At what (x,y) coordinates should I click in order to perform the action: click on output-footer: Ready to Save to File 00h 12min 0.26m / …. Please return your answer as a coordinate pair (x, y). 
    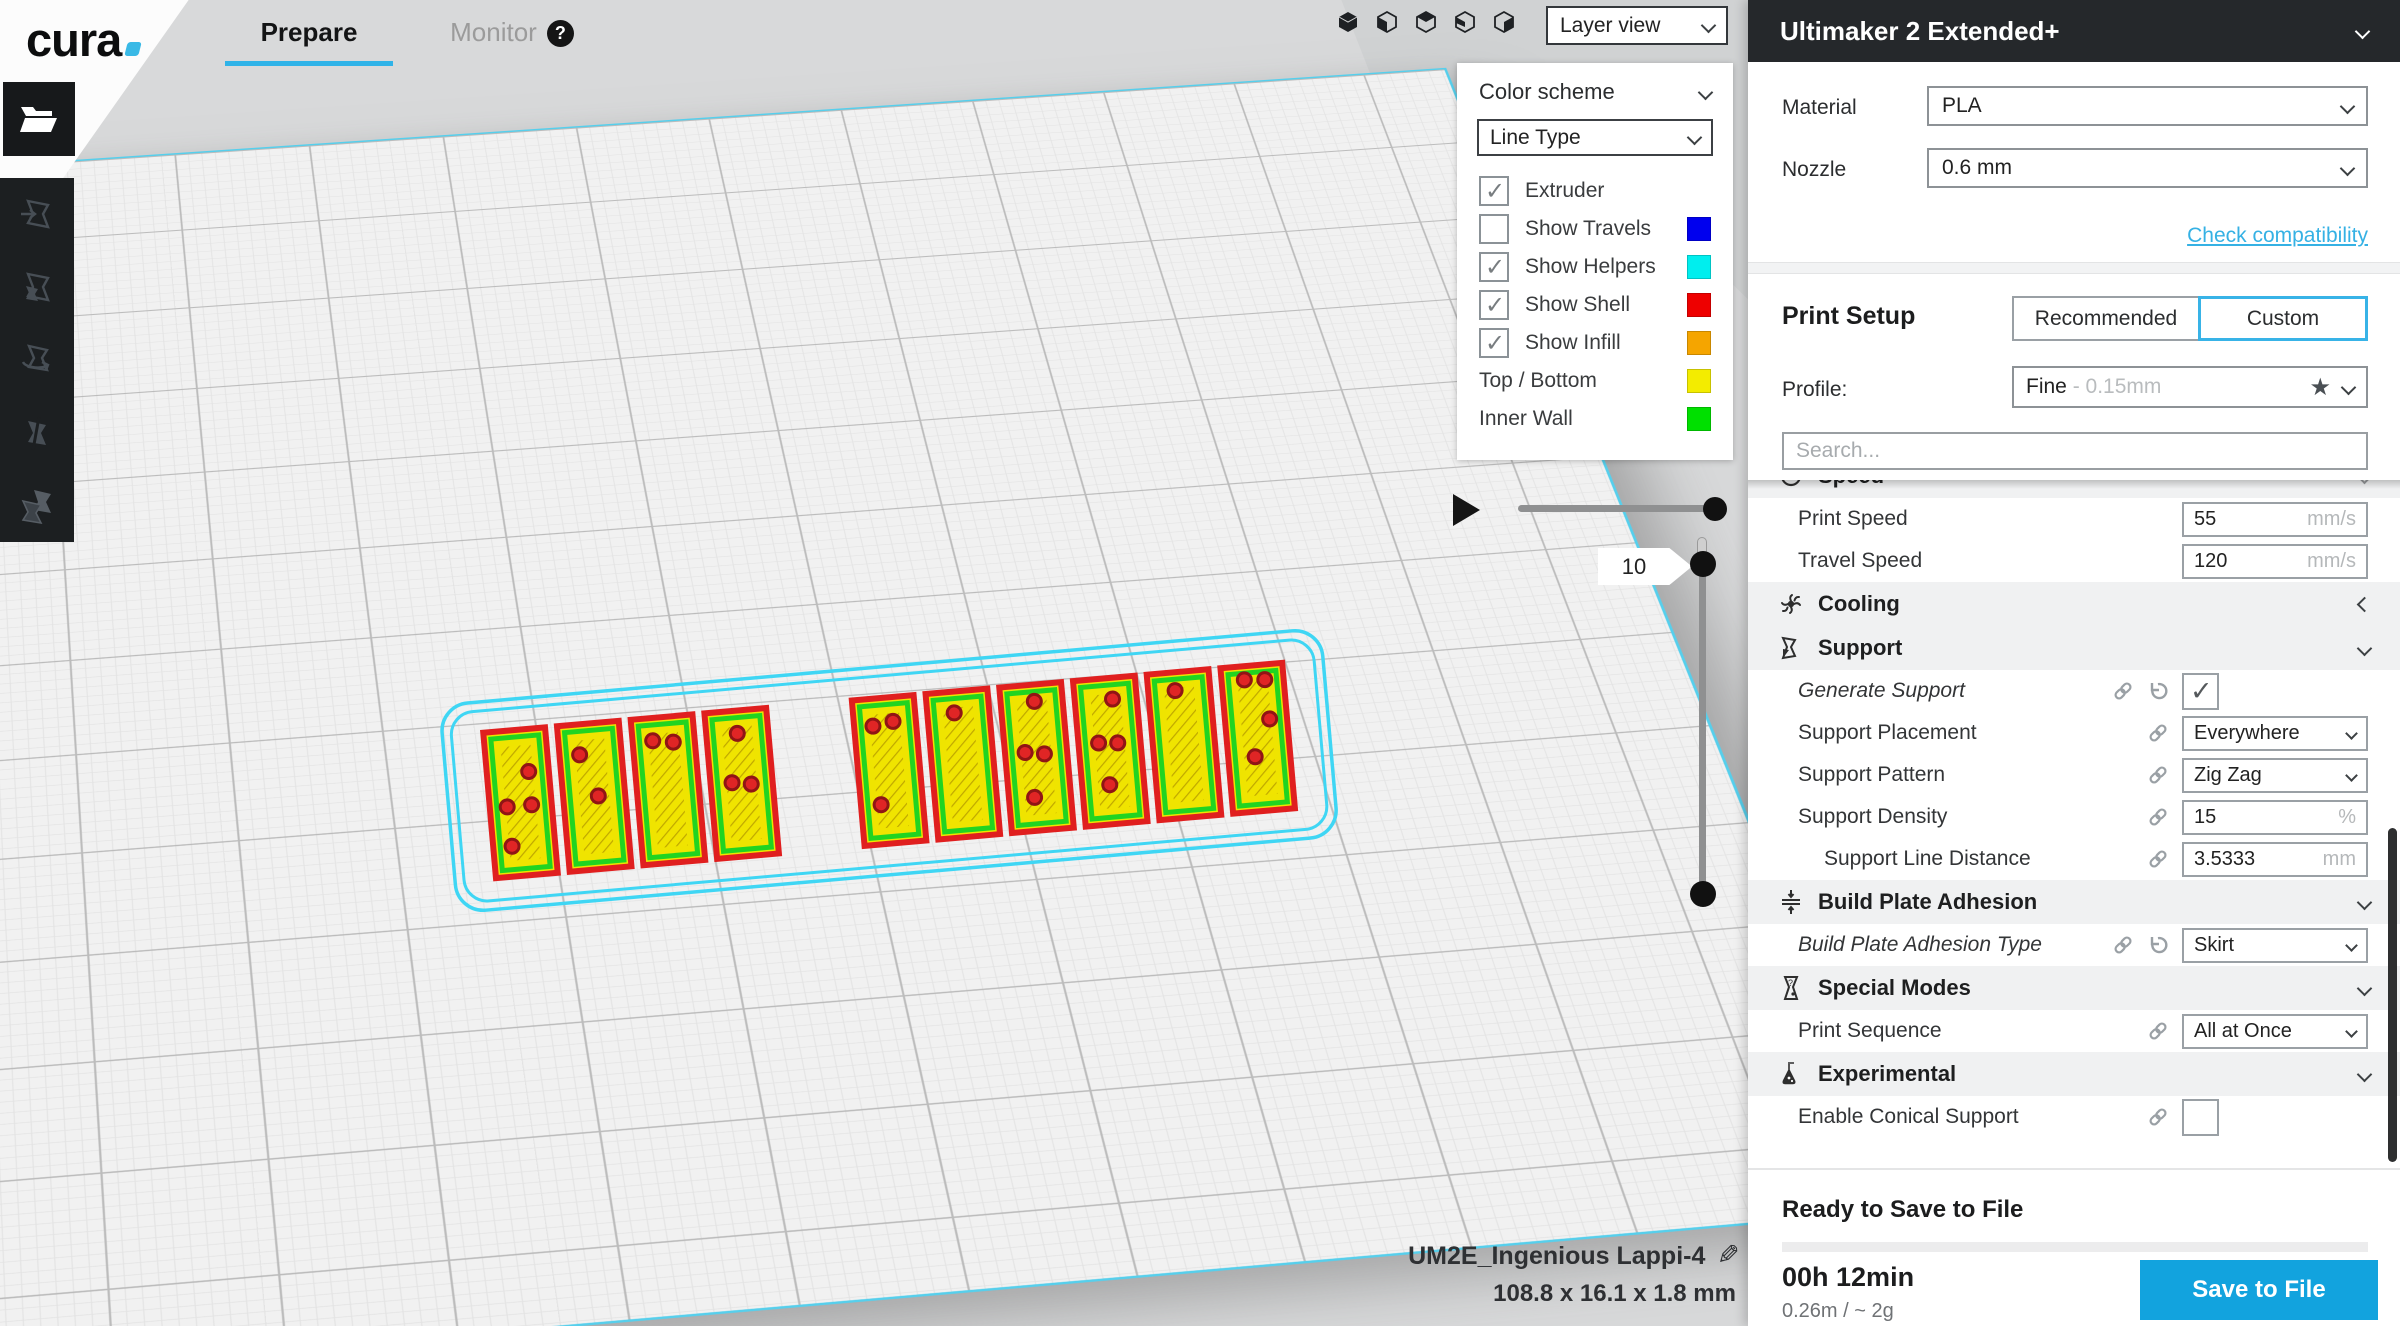
    Looking at the image, I should click on (2074, 1247).